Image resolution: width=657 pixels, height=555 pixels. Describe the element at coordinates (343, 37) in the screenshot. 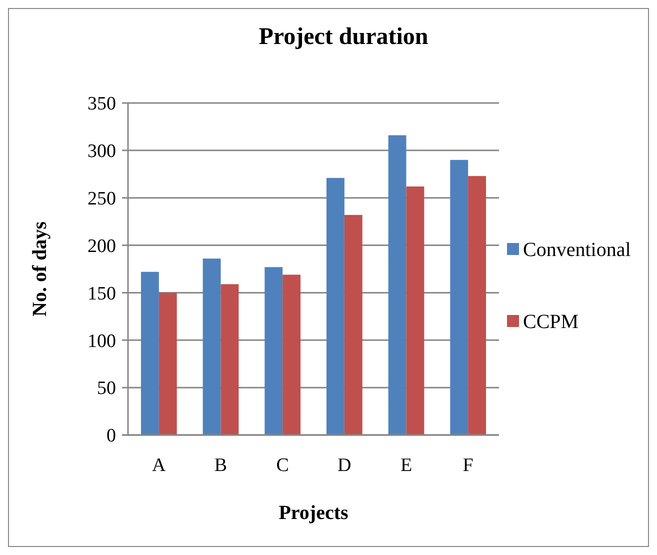

I see `chart-title: Project duration` at that location.